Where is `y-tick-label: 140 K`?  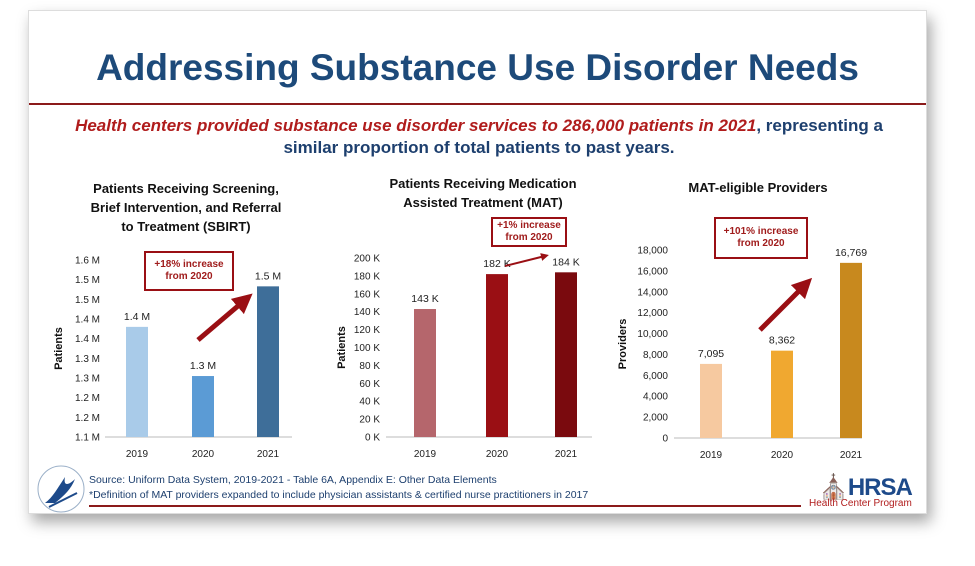
y-tick-label: 140 K is located at coordinates (367, 312).